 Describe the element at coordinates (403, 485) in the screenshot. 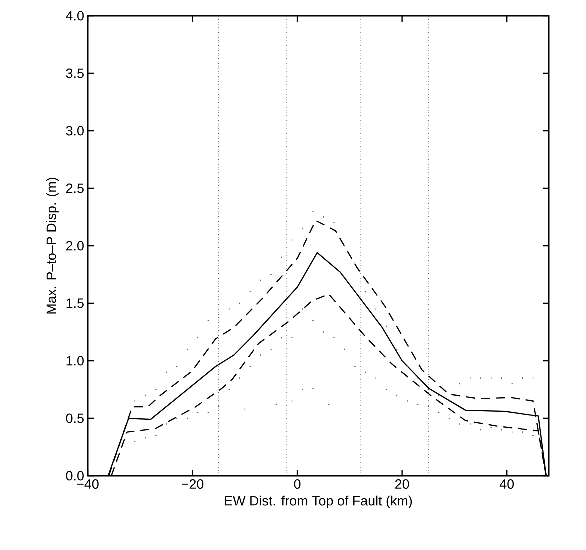

I see `x-tick-label: 20` at that location.